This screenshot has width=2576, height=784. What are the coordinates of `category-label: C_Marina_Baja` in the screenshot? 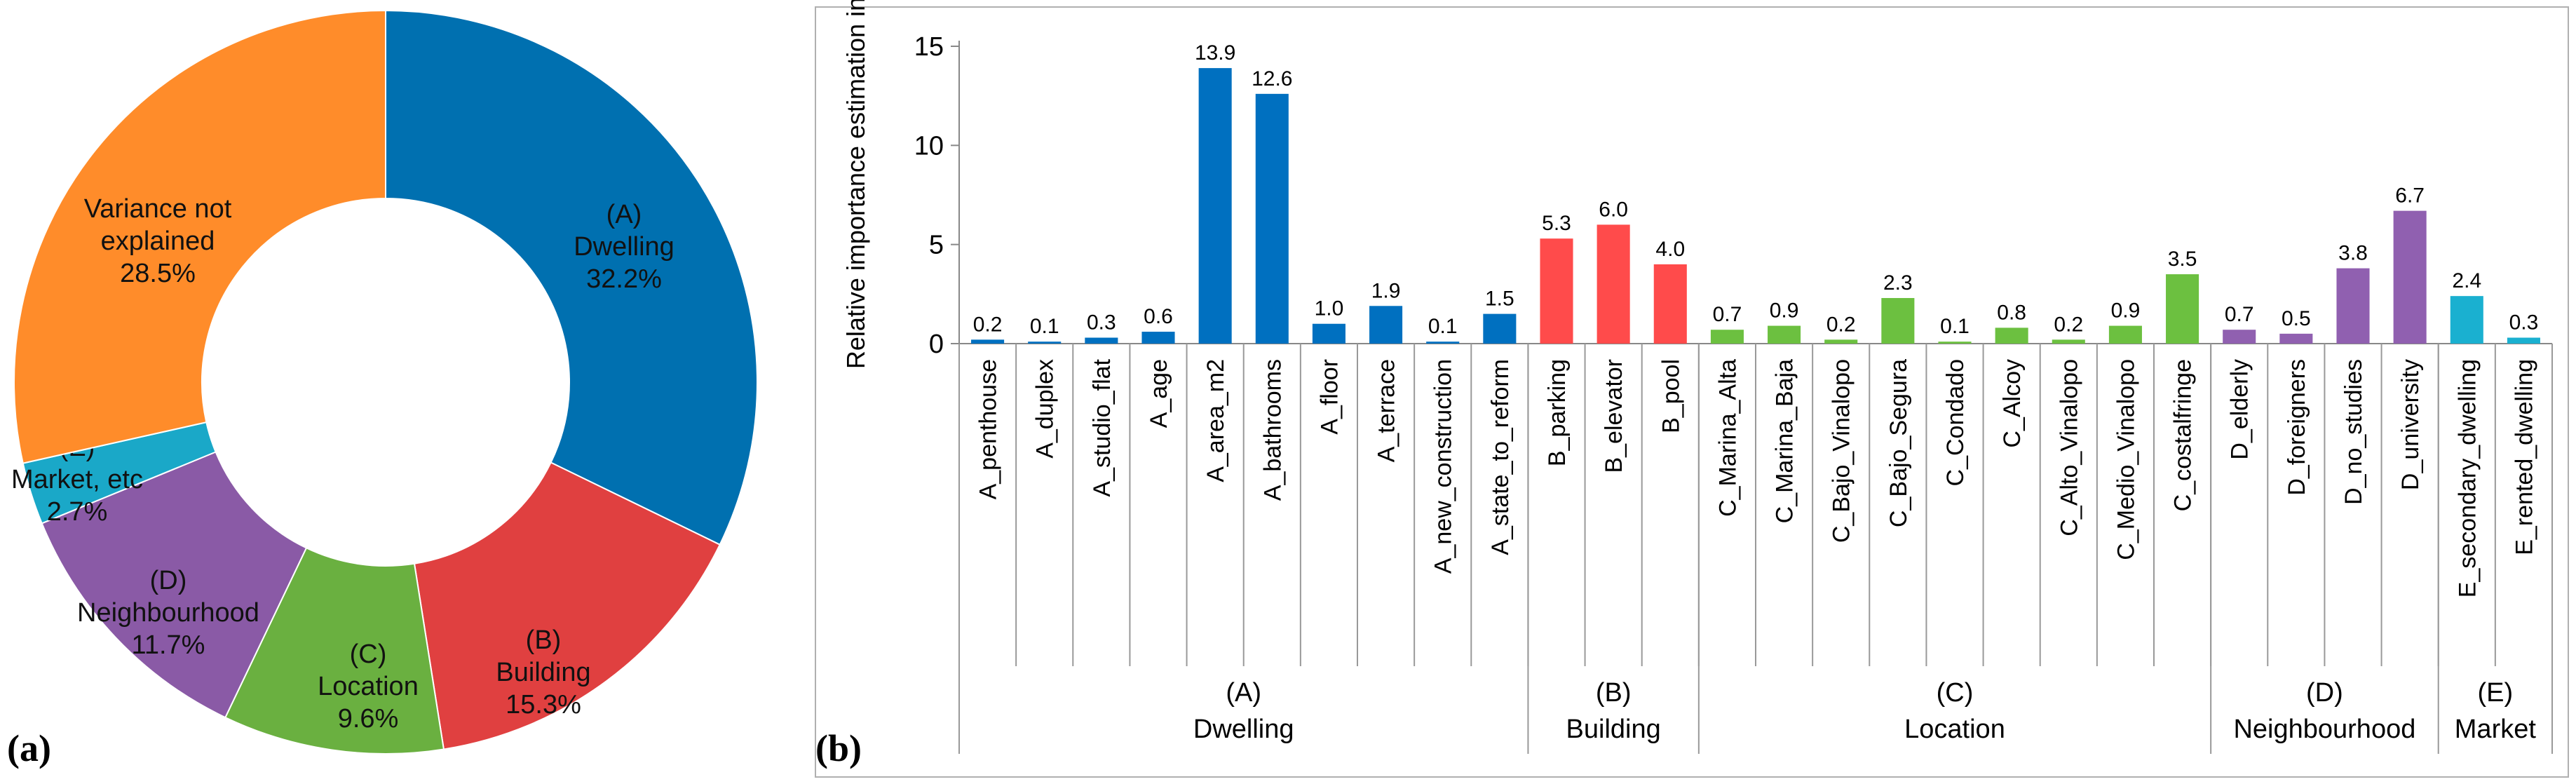 It's located at (1785, 441).